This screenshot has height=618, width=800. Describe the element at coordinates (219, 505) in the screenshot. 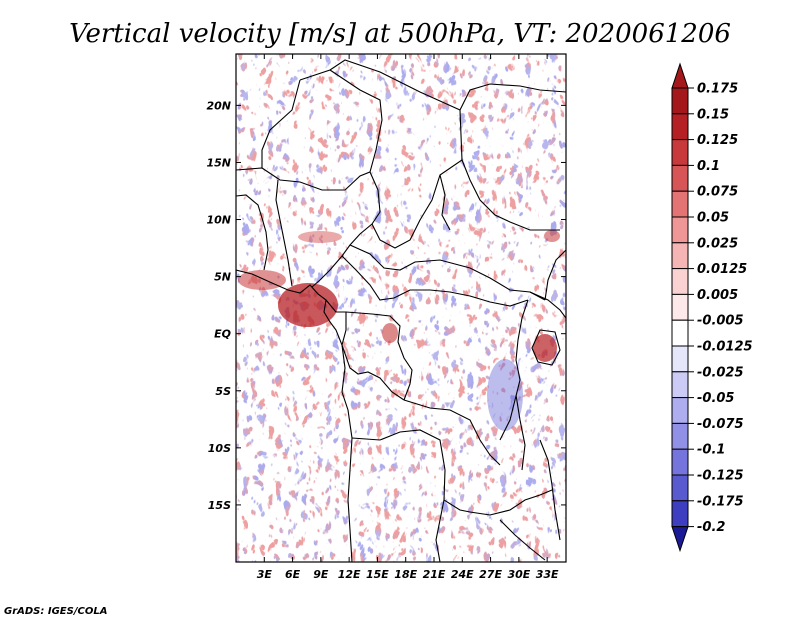

I see `lat-tick-label: 15S` at that location.